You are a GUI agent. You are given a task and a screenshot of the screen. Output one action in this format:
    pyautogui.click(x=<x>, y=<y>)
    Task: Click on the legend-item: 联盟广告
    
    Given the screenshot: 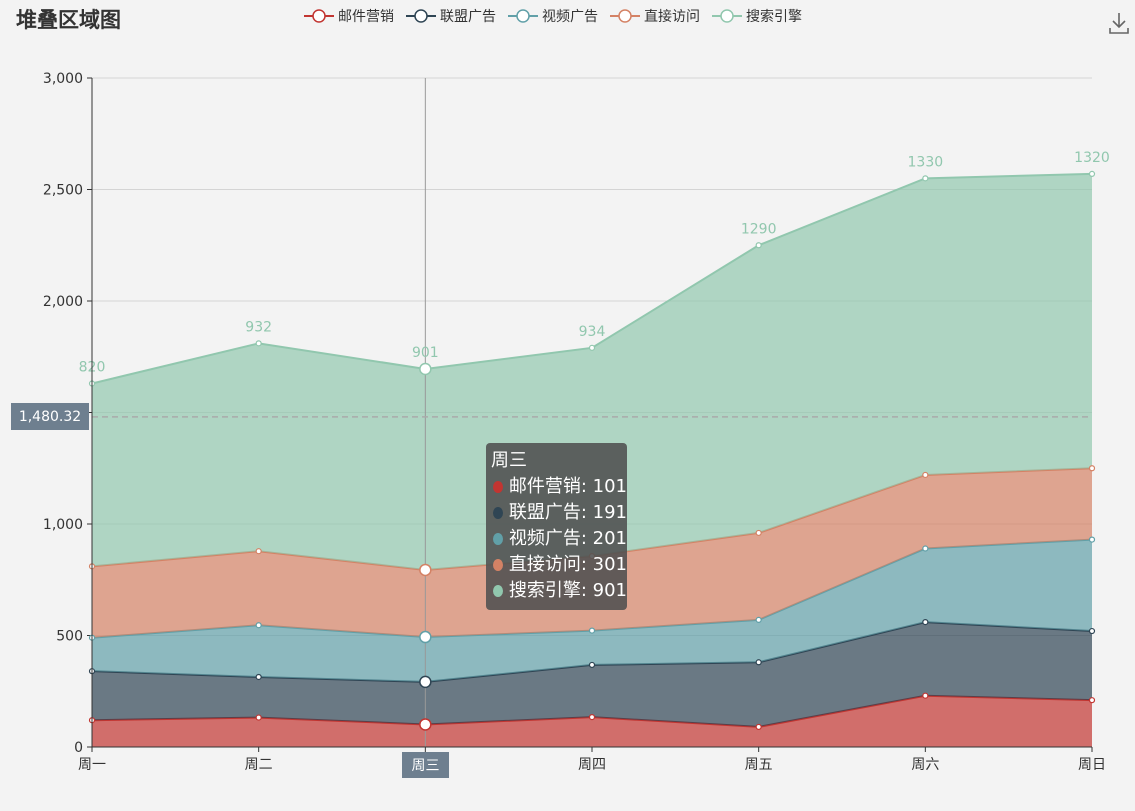 What is the action you would take?
    pyautogui.click(x=451, y=16)
    